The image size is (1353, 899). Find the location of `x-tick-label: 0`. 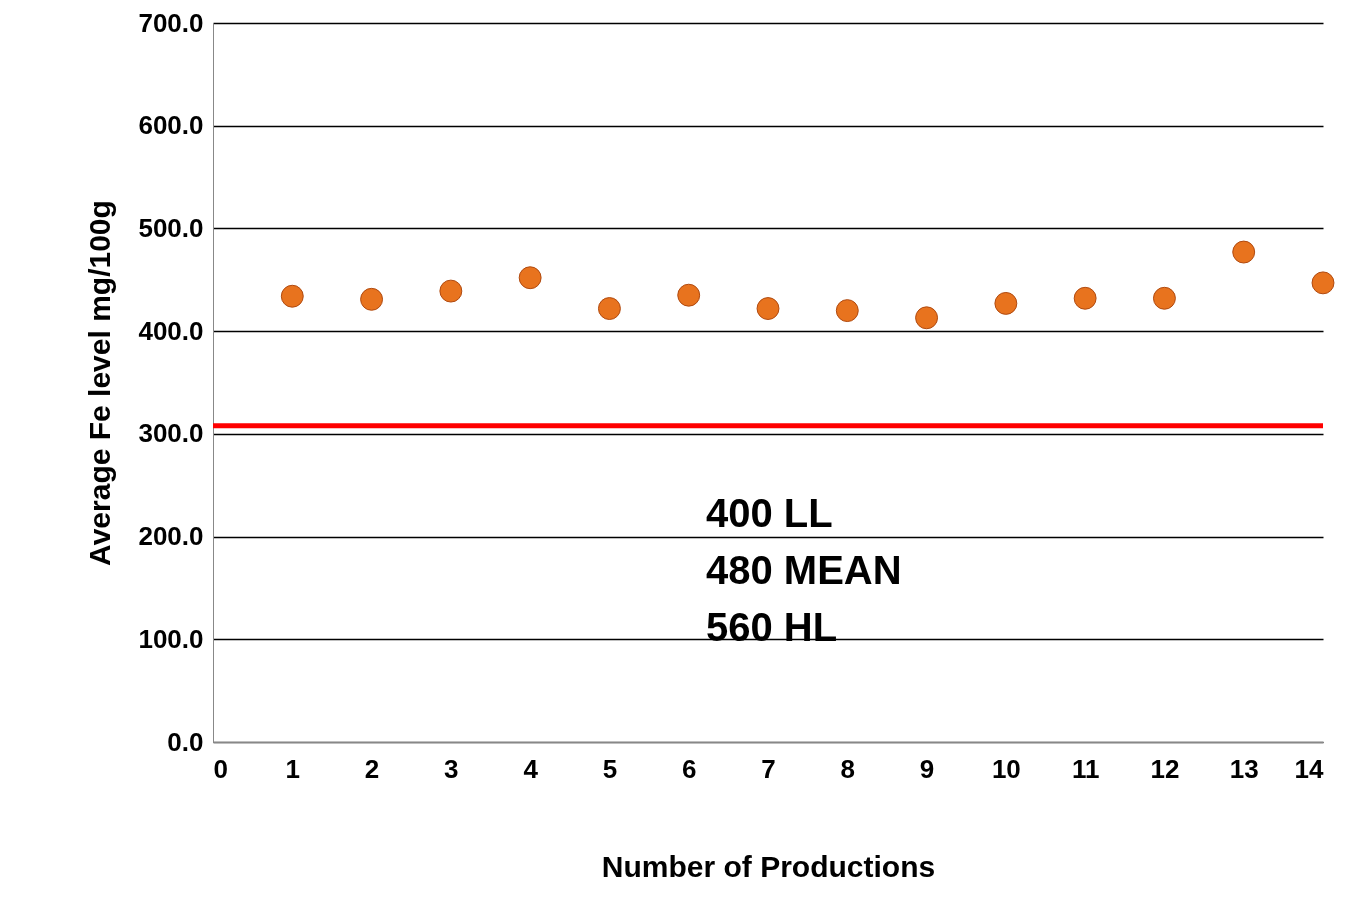

x-tick-label: 0 is located at coordinates (220, 768).